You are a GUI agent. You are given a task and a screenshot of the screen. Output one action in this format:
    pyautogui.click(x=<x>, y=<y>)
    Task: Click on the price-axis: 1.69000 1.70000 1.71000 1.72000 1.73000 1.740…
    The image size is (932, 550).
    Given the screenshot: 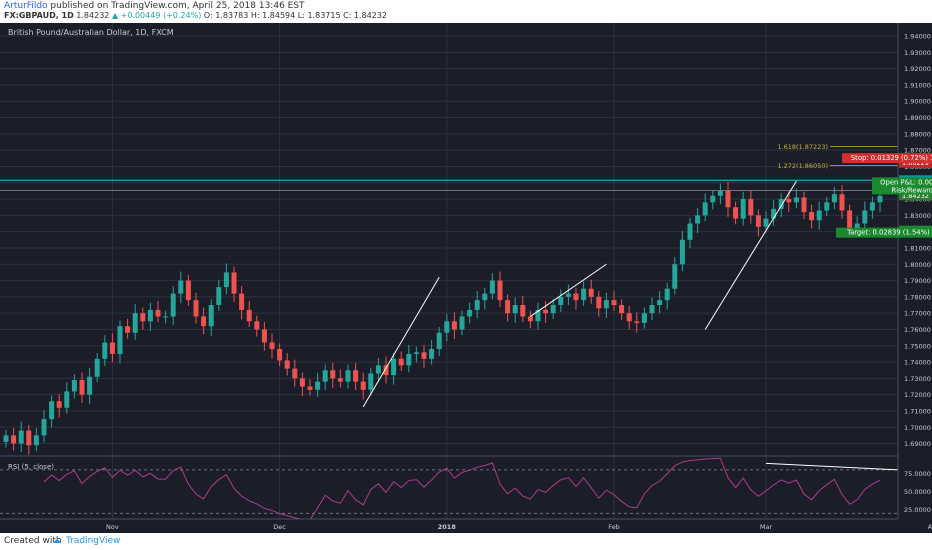 What is the action you would take?
    pyautogui.click(x=914, y=271)
    